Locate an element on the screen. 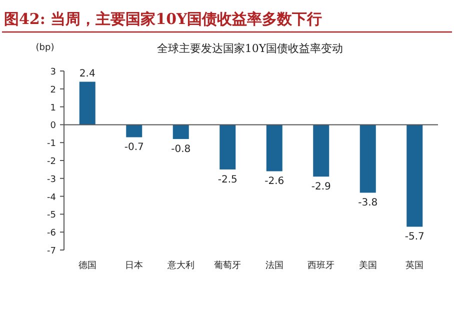 This screenshot has width=454, height=320. y-tick-label: -5 is located at coordinates (51, 215).